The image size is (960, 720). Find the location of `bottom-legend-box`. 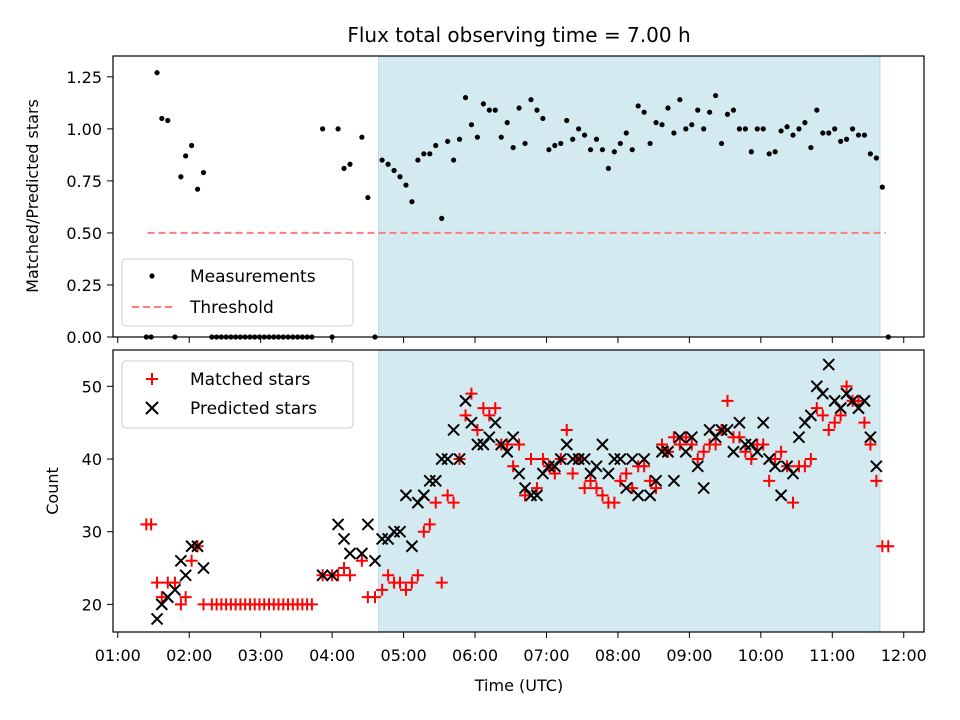

bottom-legend-box is located at coordinates (237, 394).